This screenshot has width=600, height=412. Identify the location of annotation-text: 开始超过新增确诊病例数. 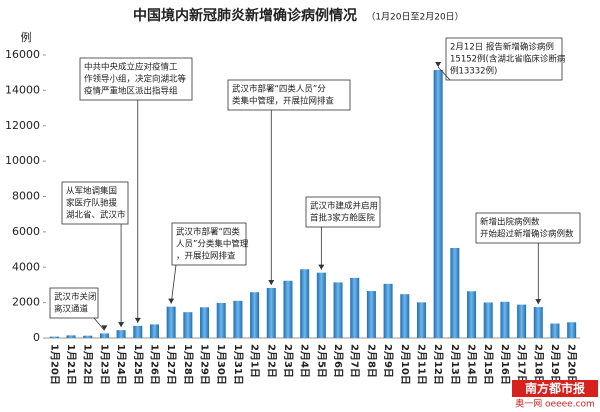
(527, 234).